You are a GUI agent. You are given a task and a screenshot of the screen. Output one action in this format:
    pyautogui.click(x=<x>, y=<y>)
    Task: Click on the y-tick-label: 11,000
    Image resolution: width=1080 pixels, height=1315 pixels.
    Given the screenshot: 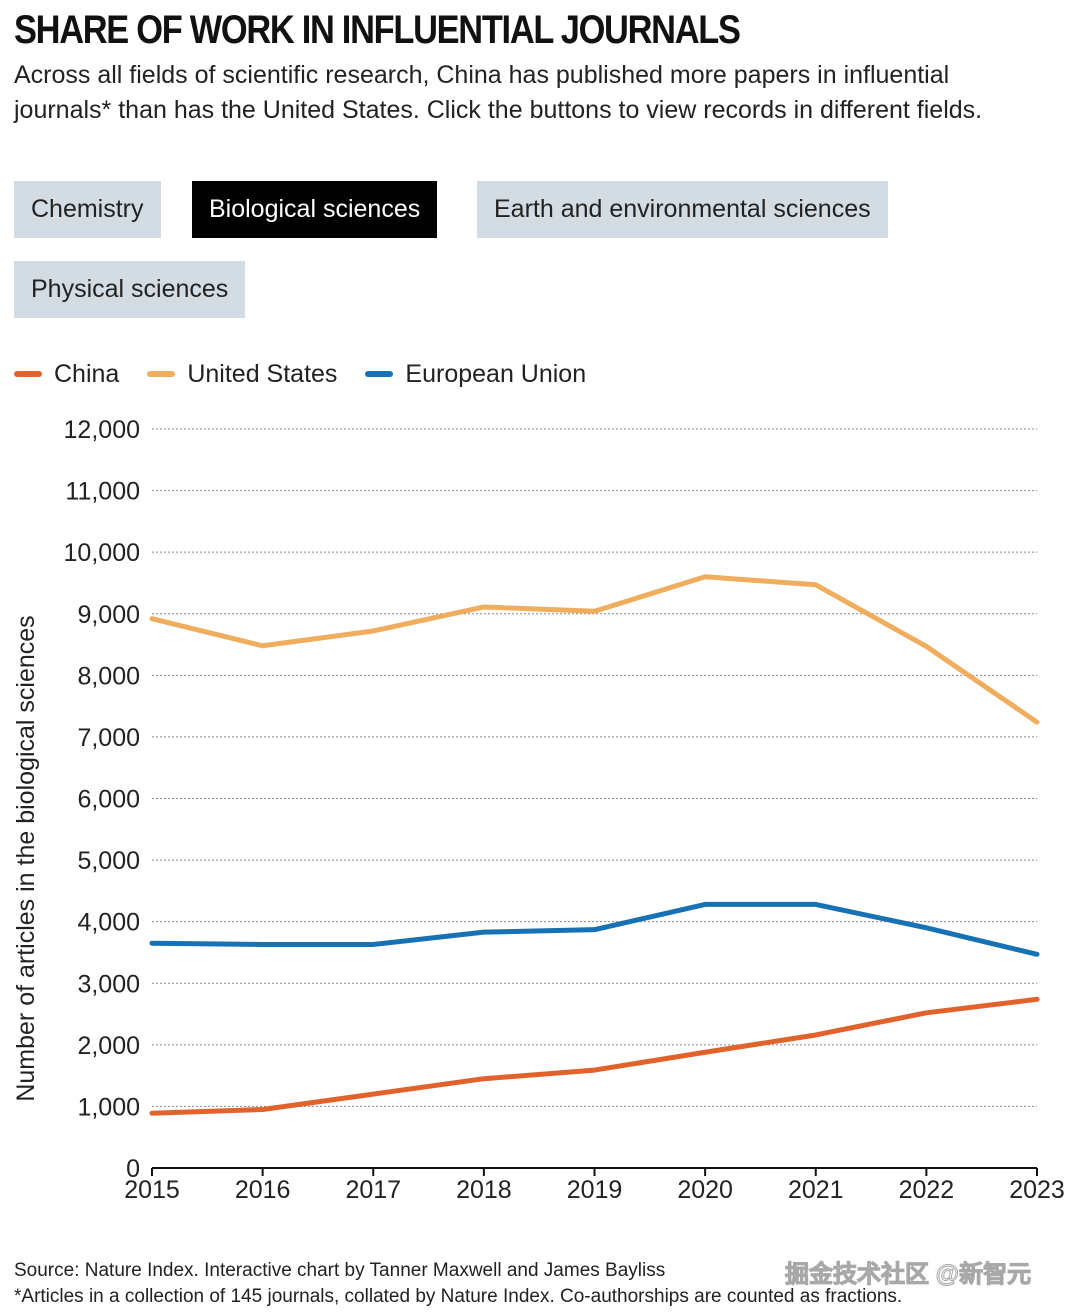 What is the action you would take?
    pyautogui.click(x=102, y=492)
    